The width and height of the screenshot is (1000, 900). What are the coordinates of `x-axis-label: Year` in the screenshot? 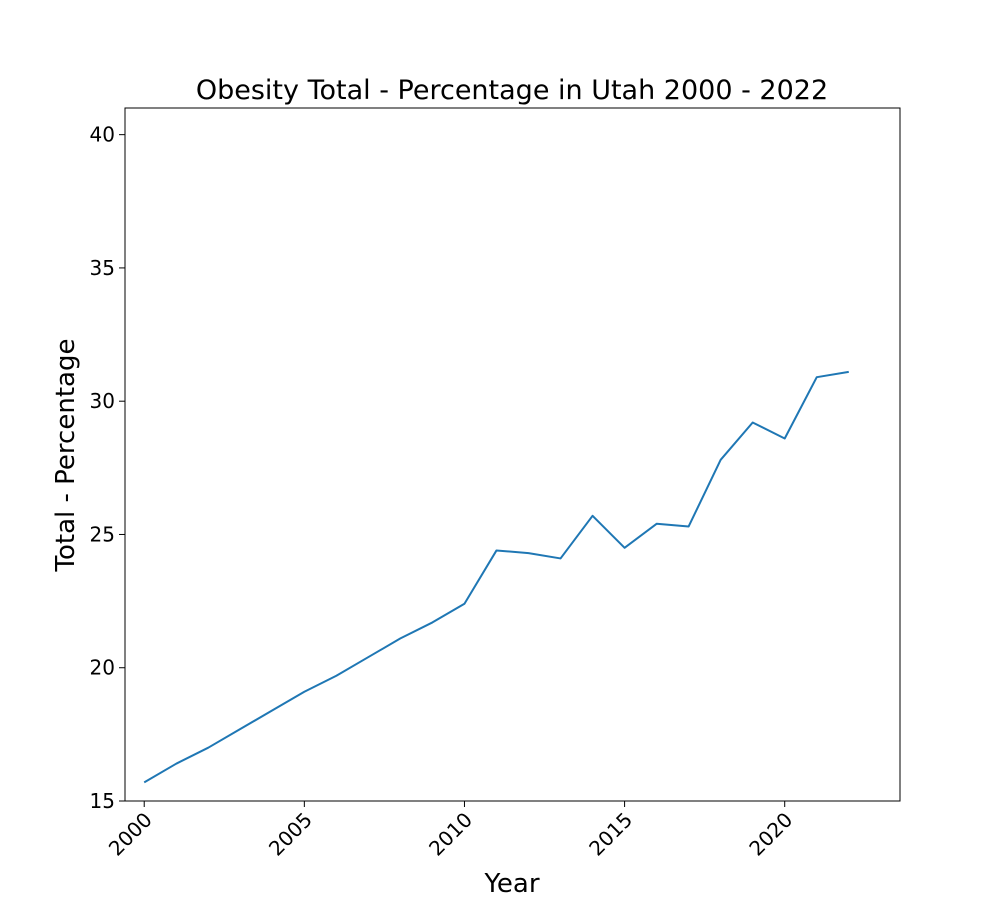 It's located at (511, 884).